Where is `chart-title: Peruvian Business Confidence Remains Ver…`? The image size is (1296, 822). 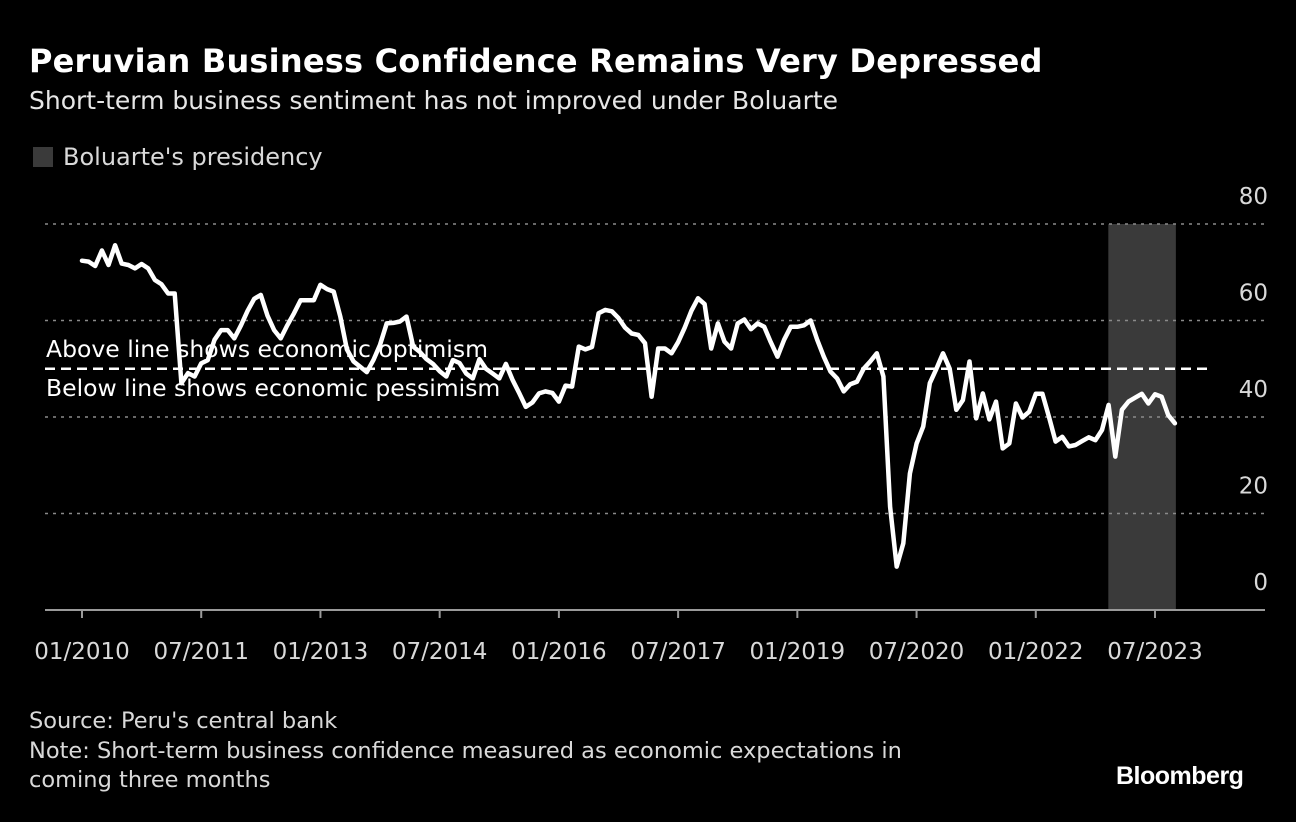 chart-title: Peruvian Business Confidence Remains Ver… is located at coordinates (536, 61).